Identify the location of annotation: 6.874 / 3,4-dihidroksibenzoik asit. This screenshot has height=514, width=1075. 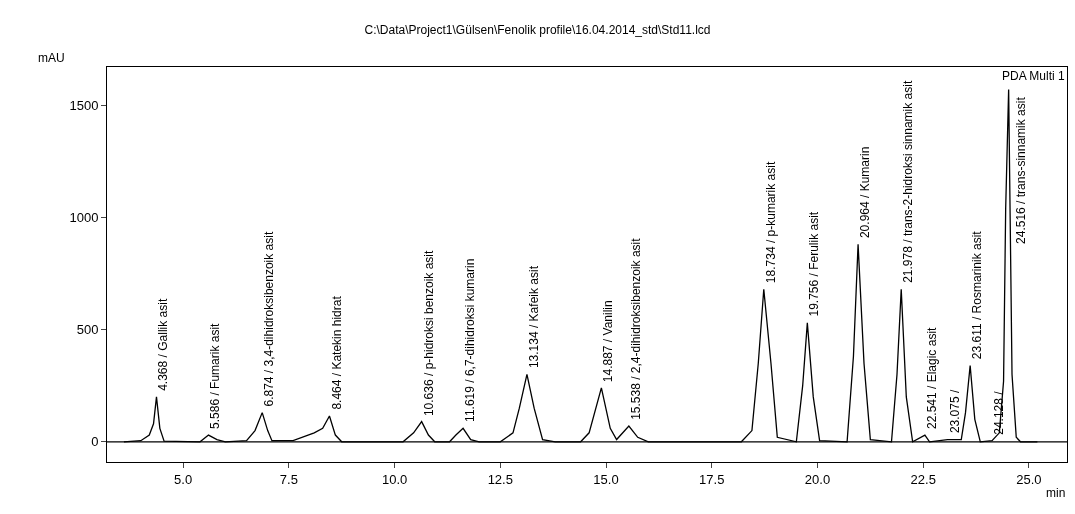
(269, 319).